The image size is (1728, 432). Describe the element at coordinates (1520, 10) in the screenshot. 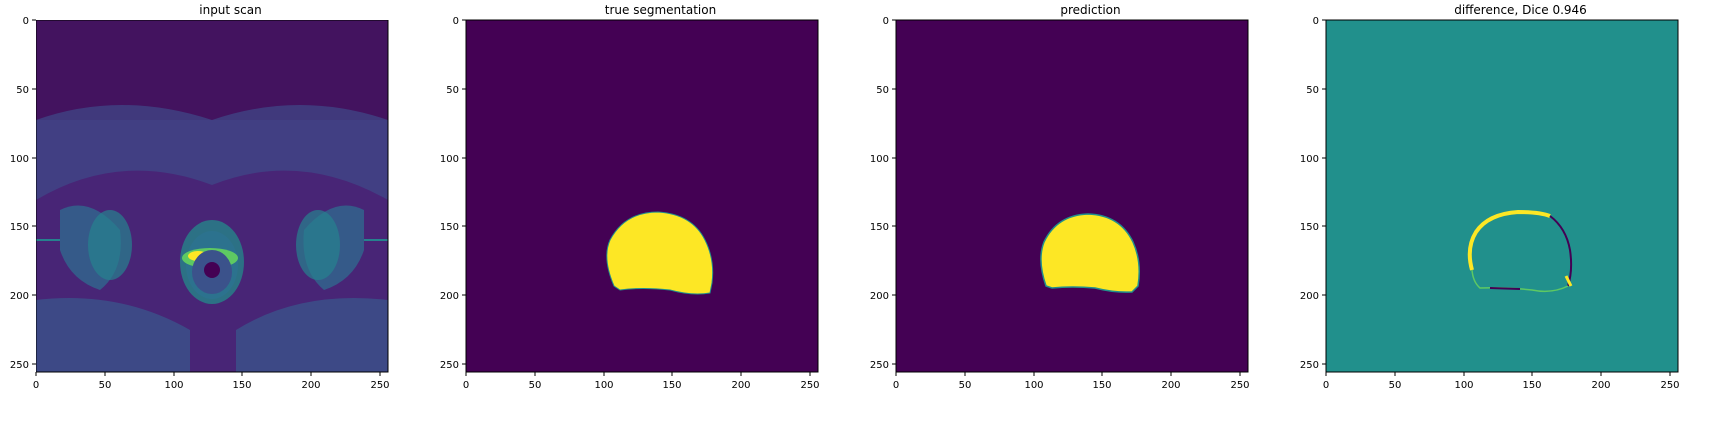

I see `panel-title: difference, Dice 0.946` at that location.